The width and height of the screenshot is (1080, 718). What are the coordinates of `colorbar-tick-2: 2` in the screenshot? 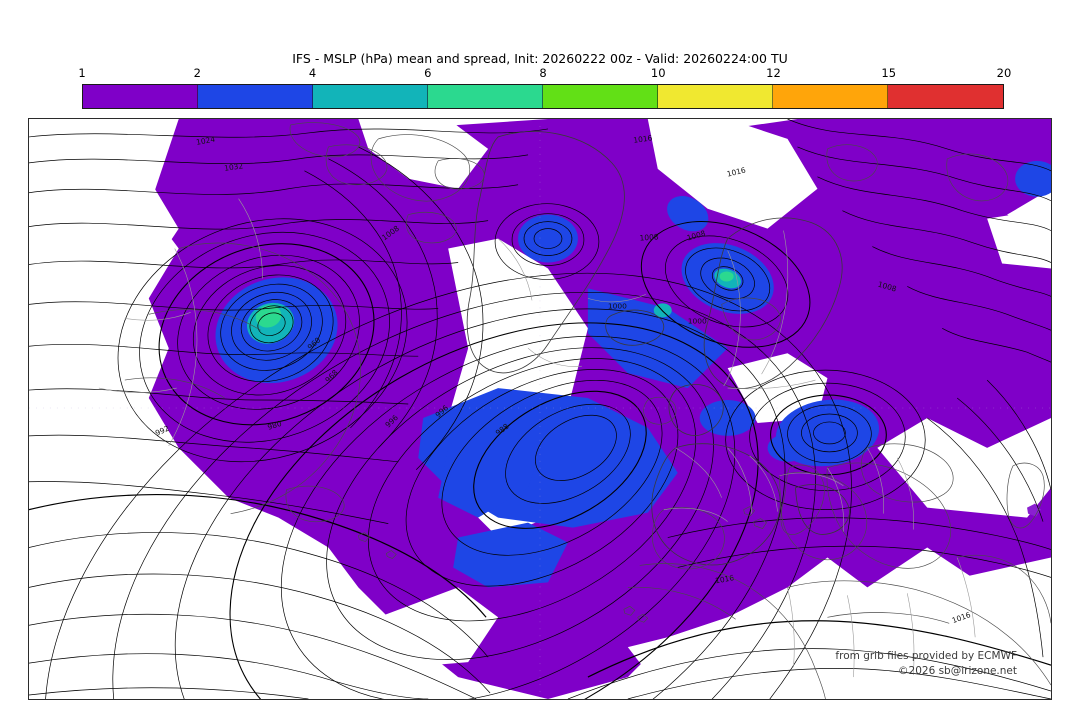 It's located at (197, 73).